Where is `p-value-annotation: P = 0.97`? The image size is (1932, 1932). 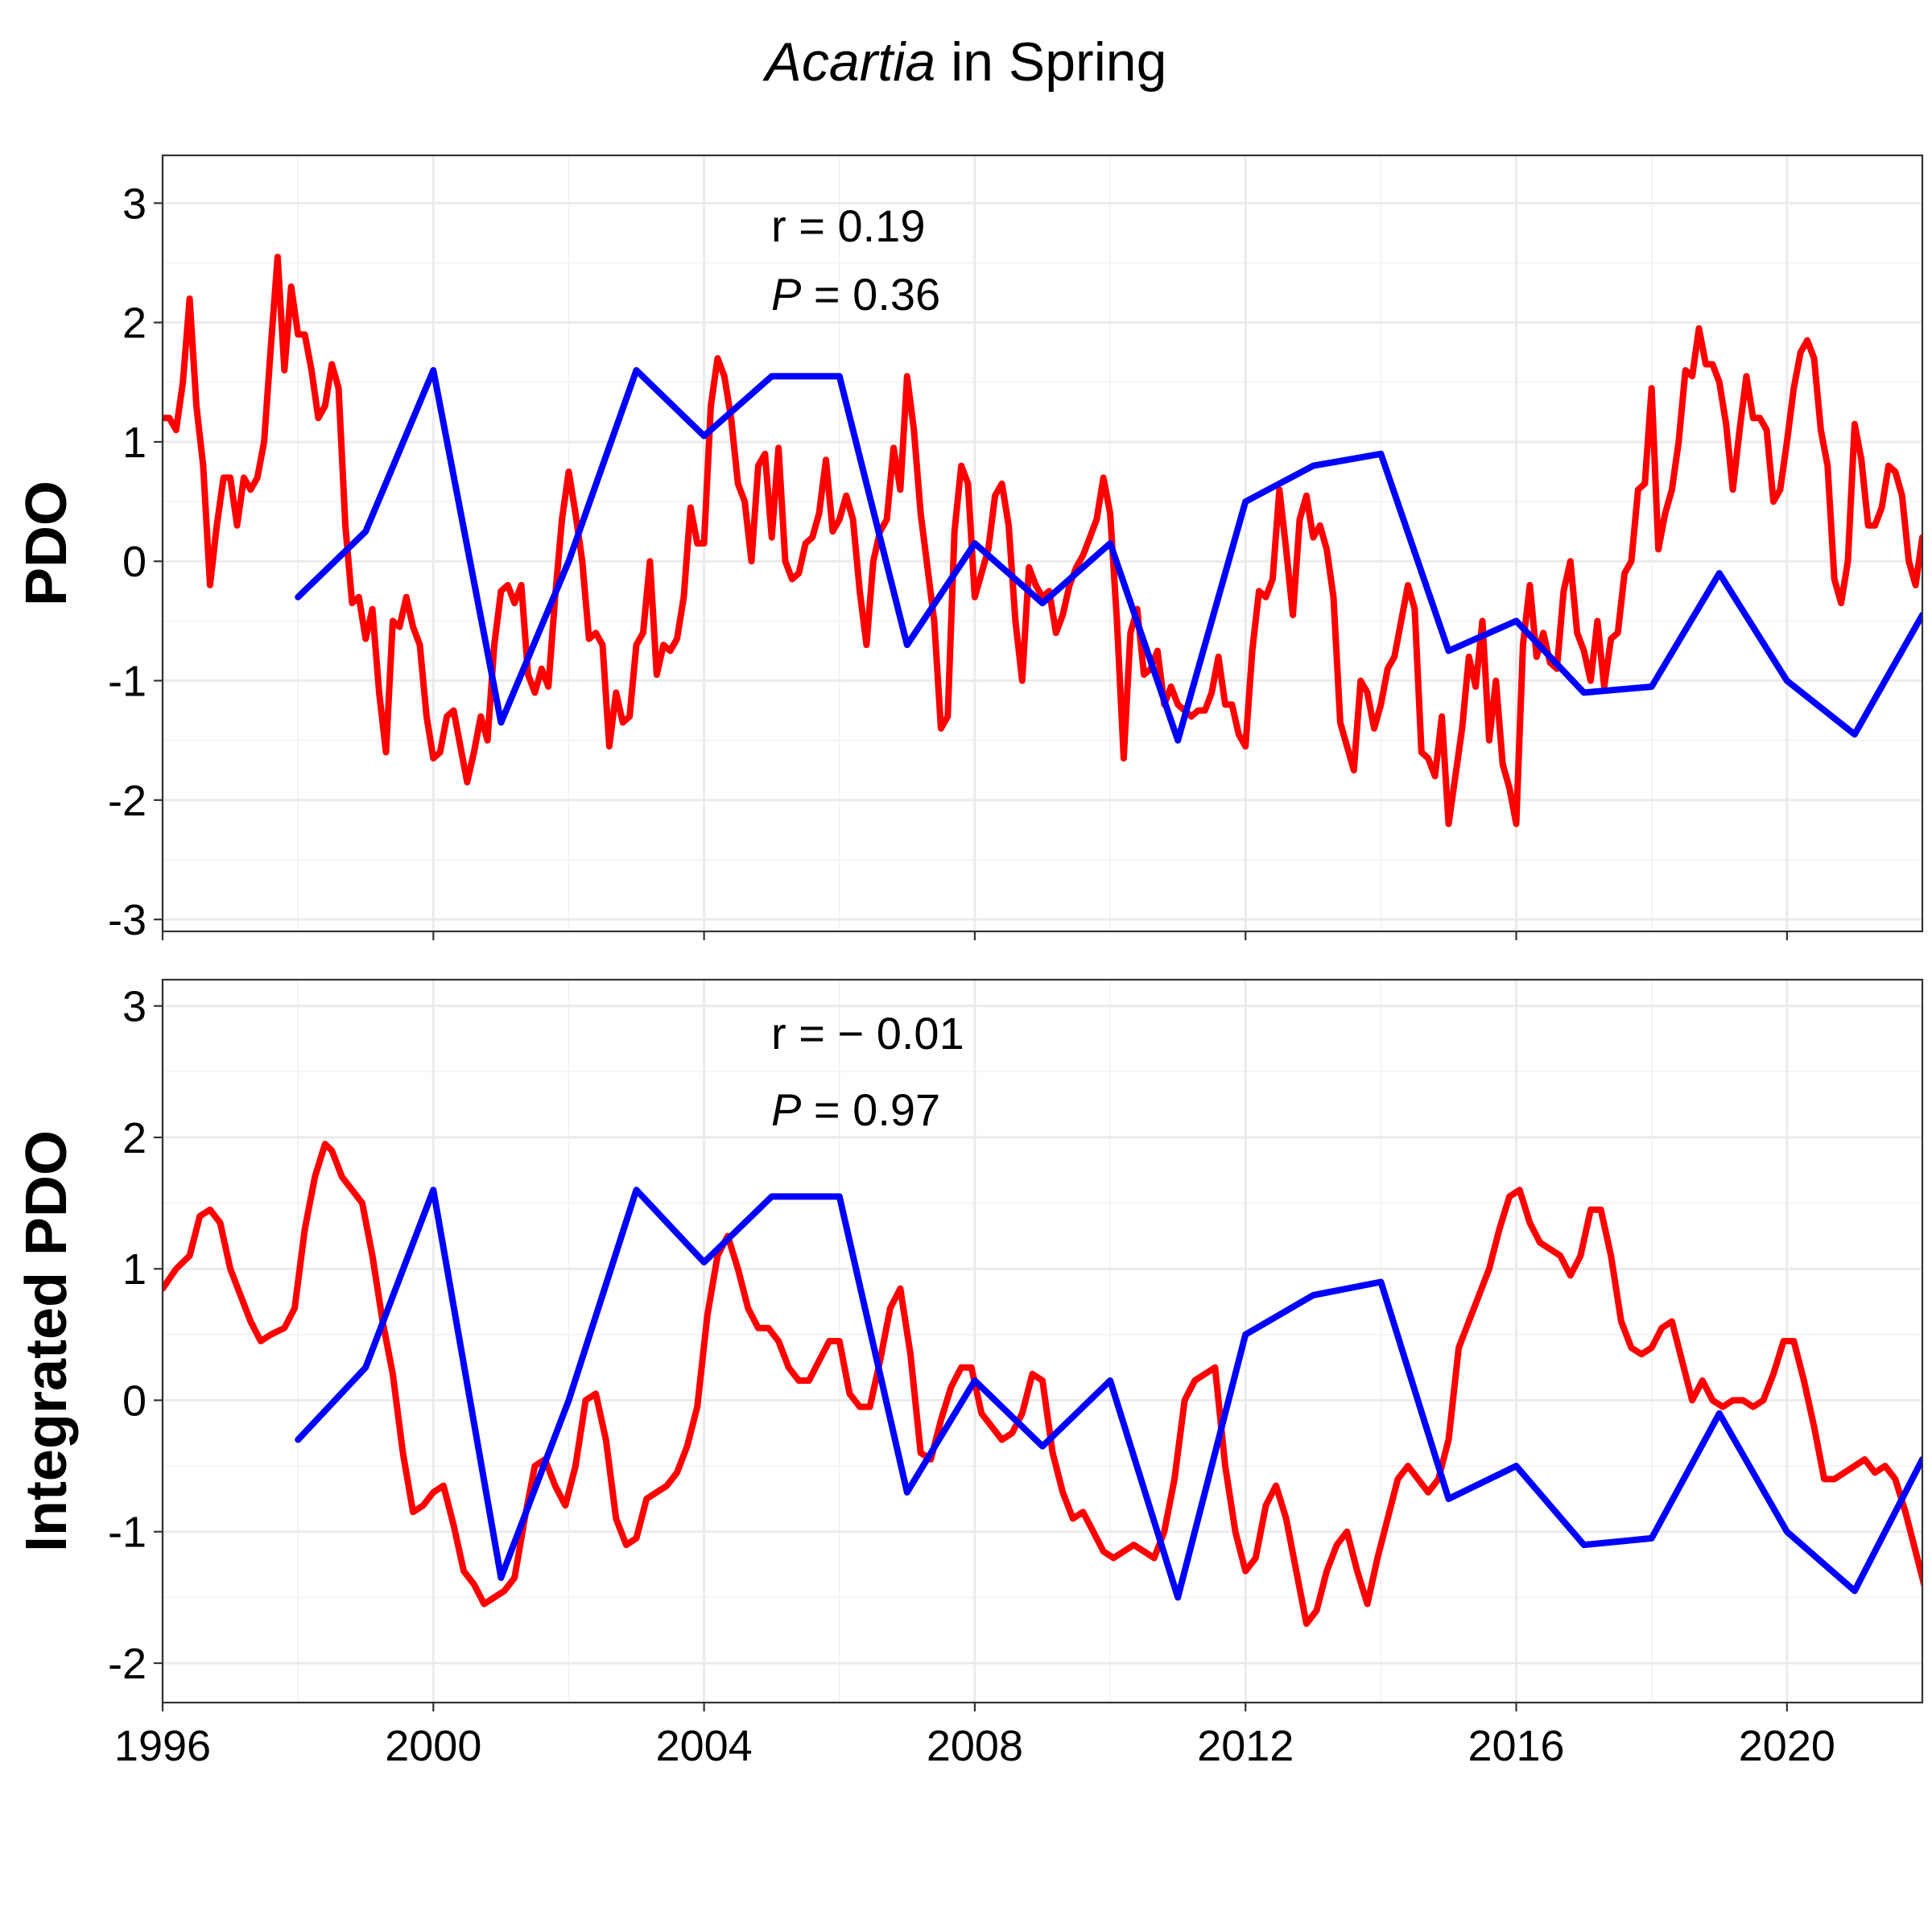 p-value-annotation: P = 0.97 is located at coordinates (855, 1109).